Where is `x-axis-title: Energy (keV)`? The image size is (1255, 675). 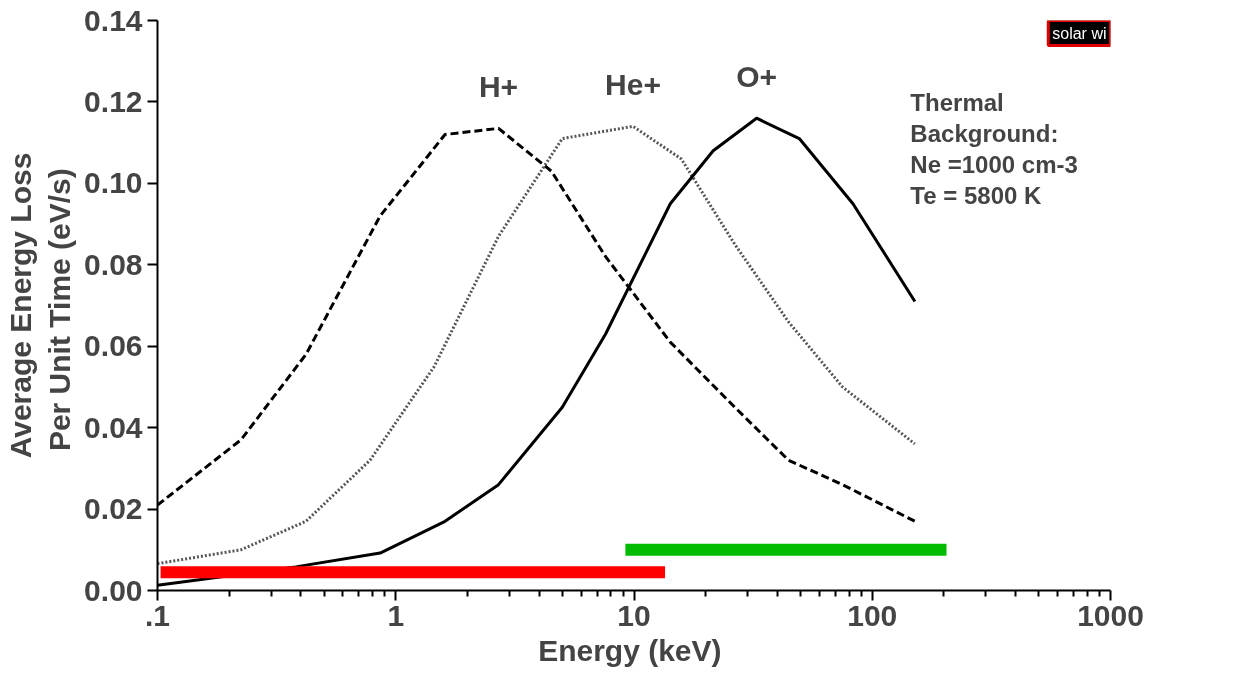 x-axis-title: Energy (keV) is located at coordinates (630, 650).